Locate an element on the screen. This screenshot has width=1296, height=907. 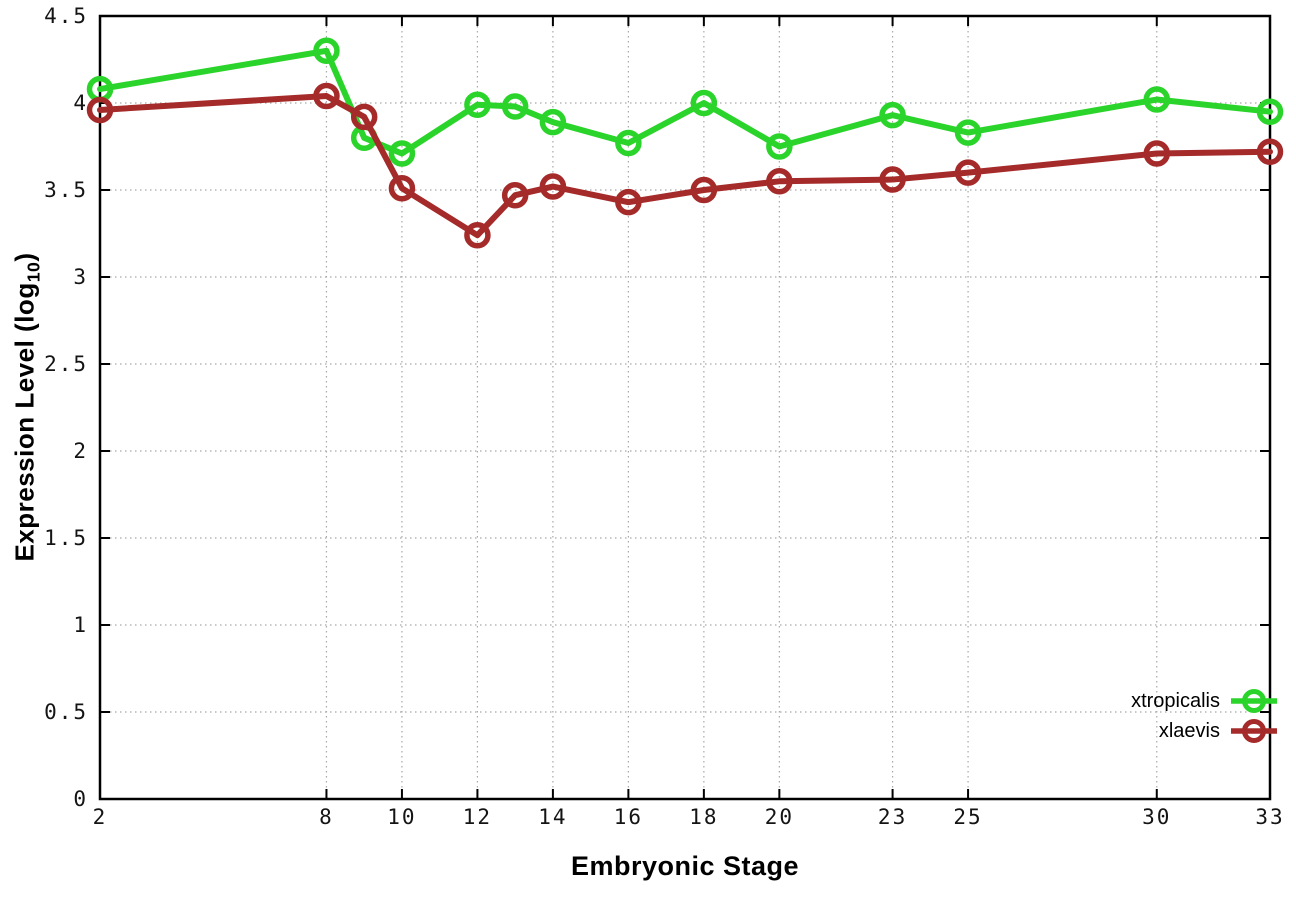
legend: xtropicalis xlaevis is located at coordinates (1204, 716).